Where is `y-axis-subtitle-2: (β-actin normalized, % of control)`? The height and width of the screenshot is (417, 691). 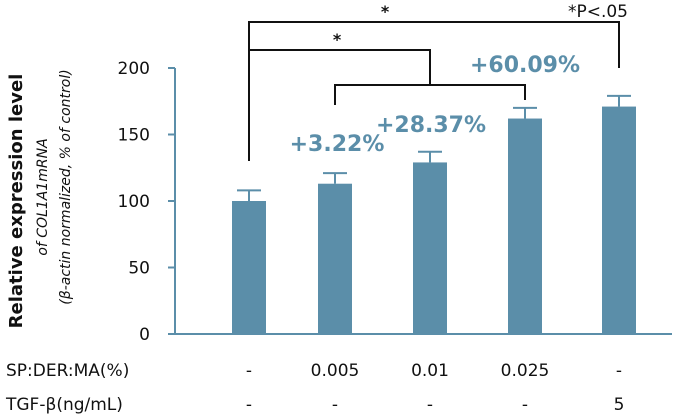
y-axis-subtitle-2: (β-actin normalized, % of control) is located at coordinates (66, 186).